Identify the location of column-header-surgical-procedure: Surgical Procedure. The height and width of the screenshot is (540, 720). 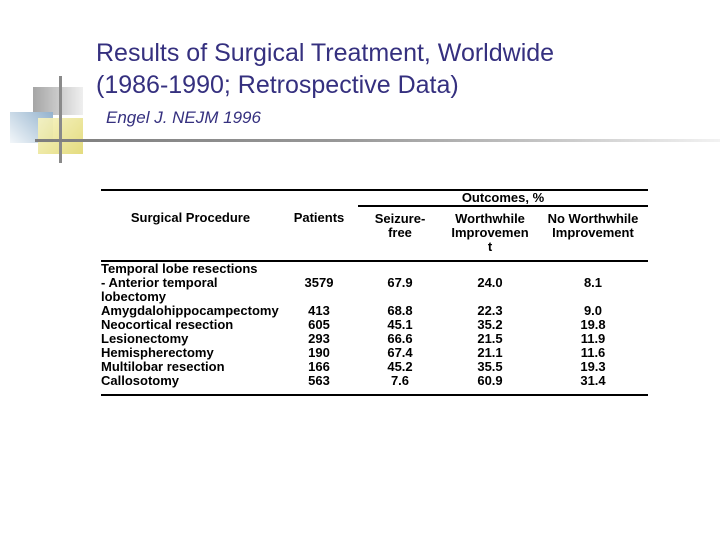
(190, 234).